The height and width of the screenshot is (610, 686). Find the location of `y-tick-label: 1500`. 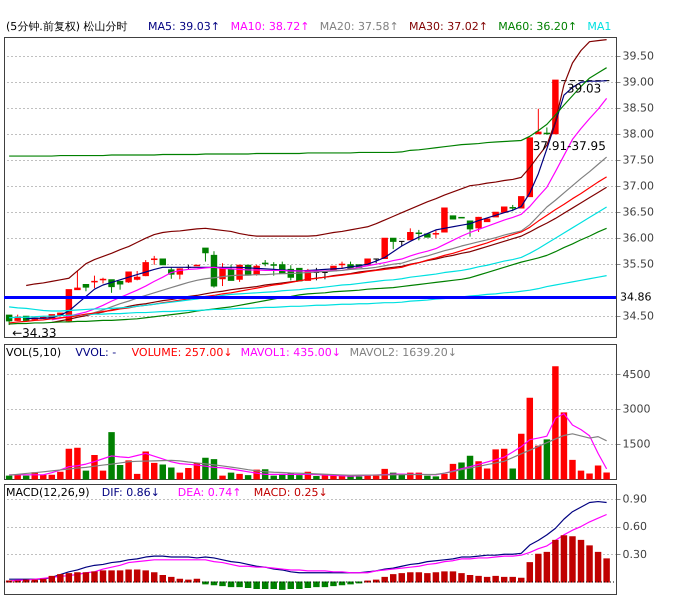

y-tick-label: 1500 is located at coordinates (636, 444).